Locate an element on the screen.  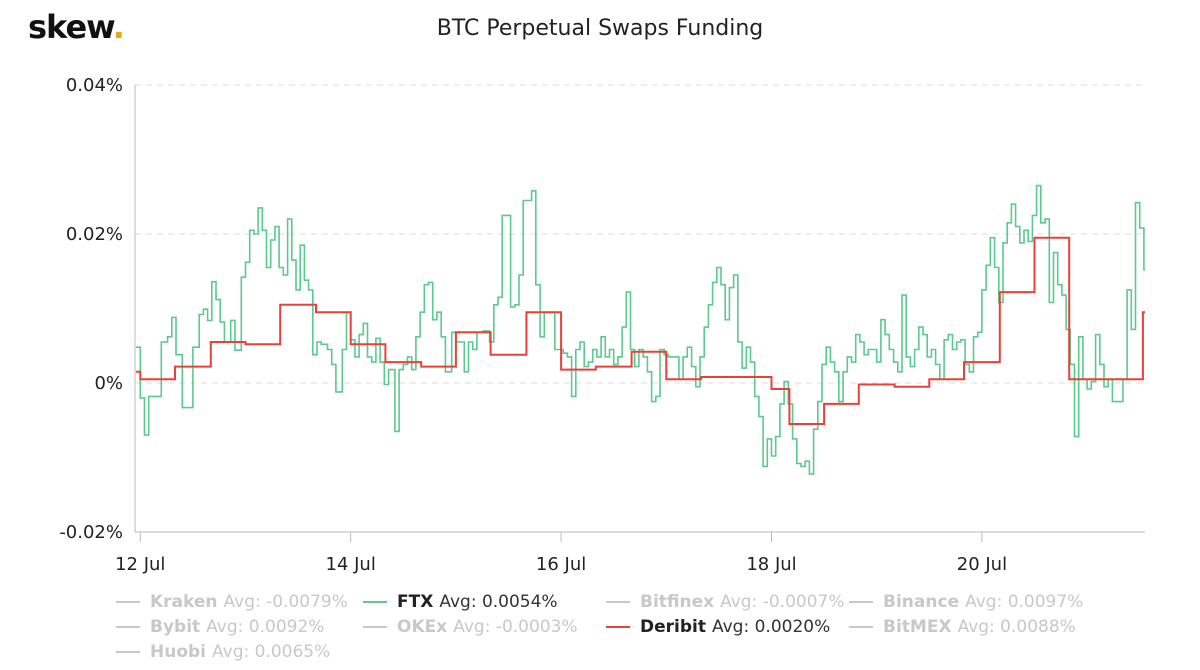
legend-avg: Avg: 0.0020% is located at coordinates (771, 627).